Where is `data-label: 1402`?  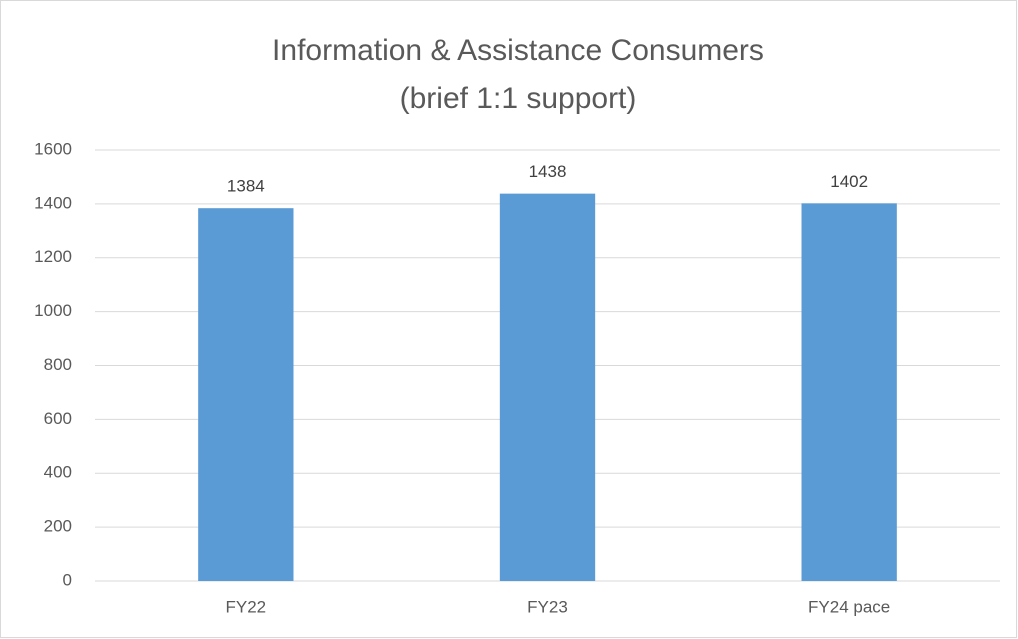 data-label: 1402 is located at coordinates (849, 181).